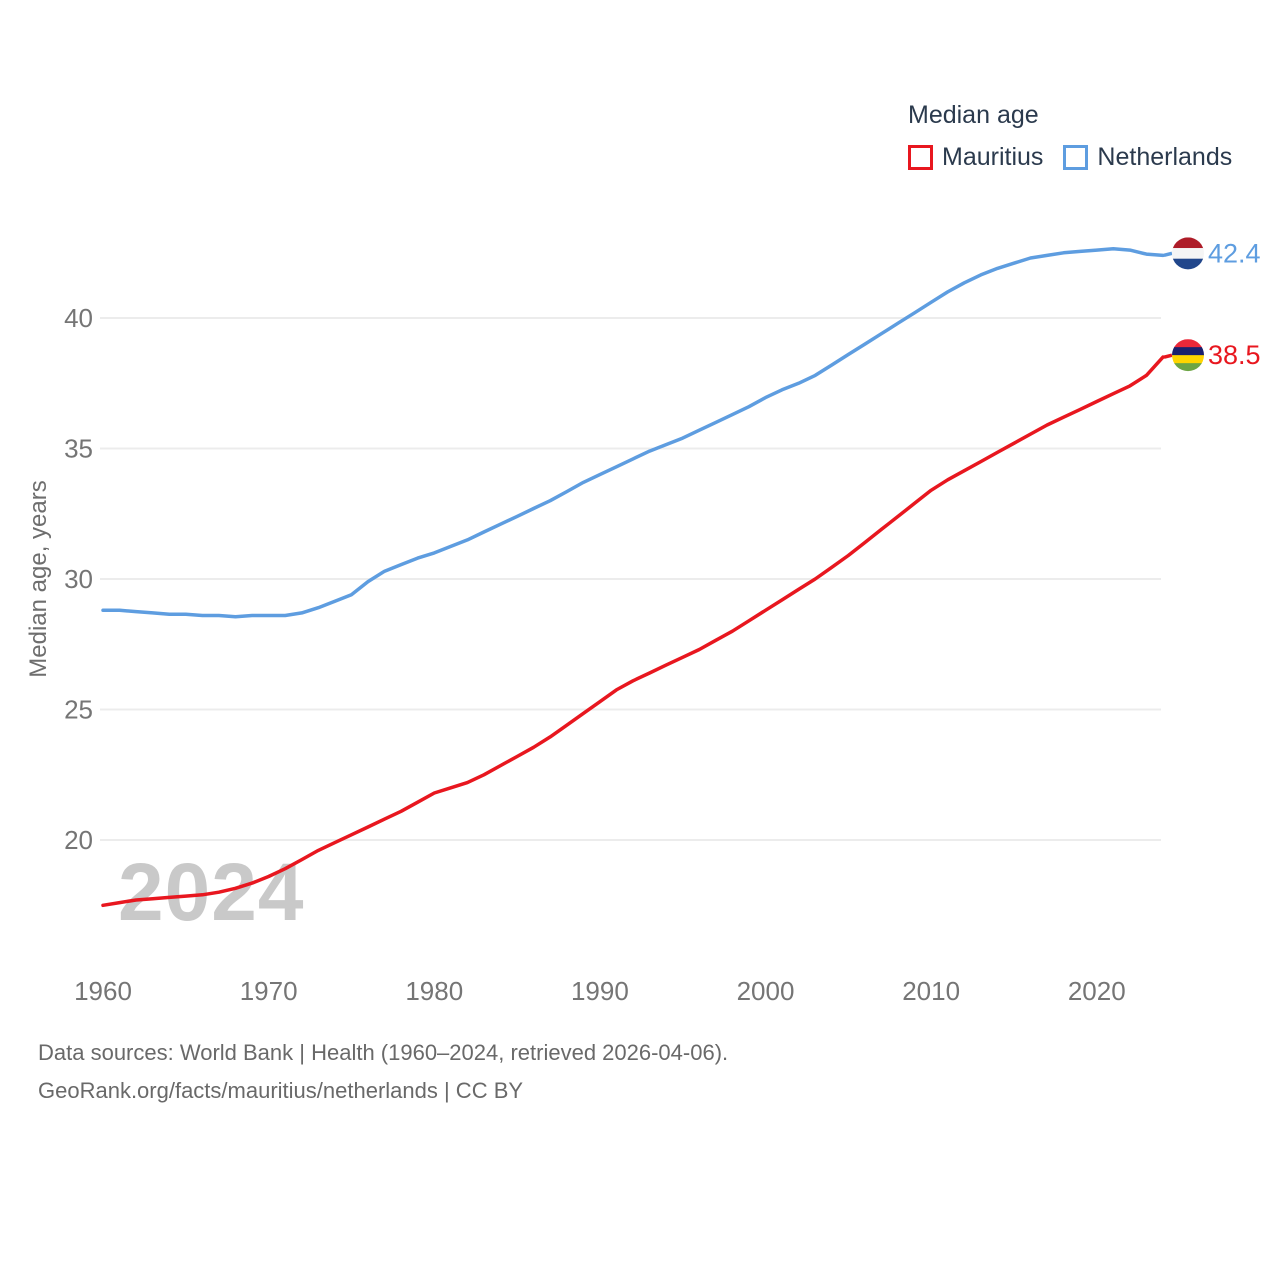 Image resolution: width=1280 pixels, height=1280 pixels. What do you see at coordinates (434, 991) in the screenshot?
I see `x-tick-1980: 1980` at bounding box center [434, 991].